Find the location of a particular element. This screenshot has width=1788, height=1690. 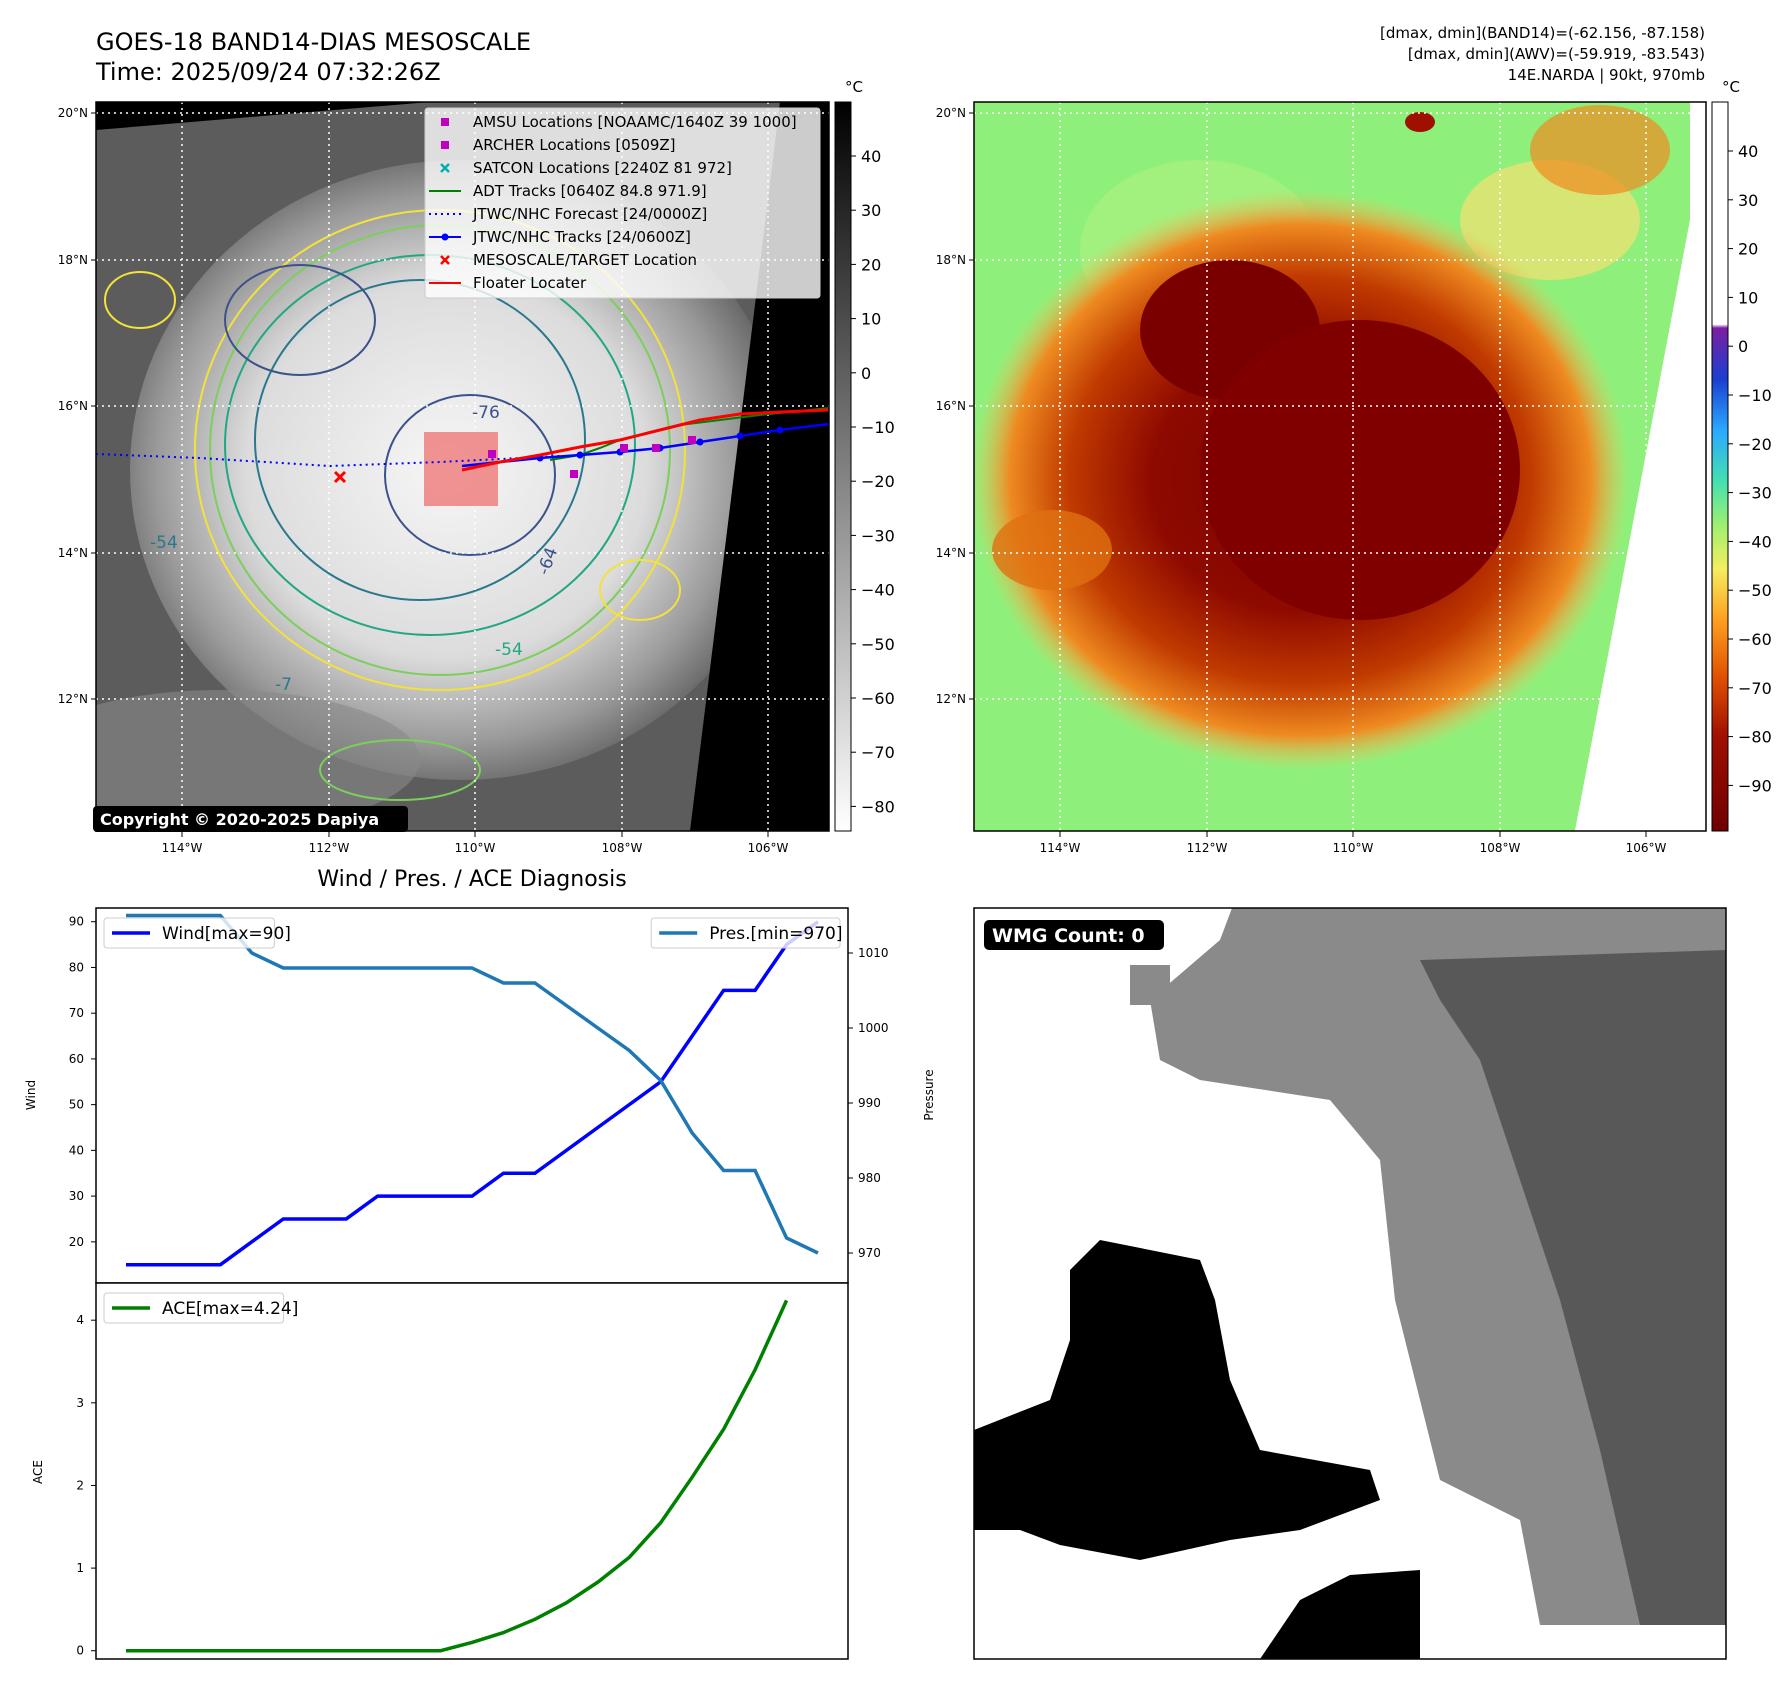

y-tick-label: 2 is located at coordinates (80, 1485).